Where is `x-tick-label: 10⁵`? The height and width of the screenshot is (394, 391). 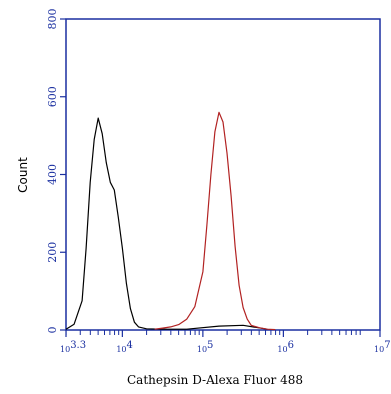
x-tick-label: 10⁵ is located at coordinates (205, 347).